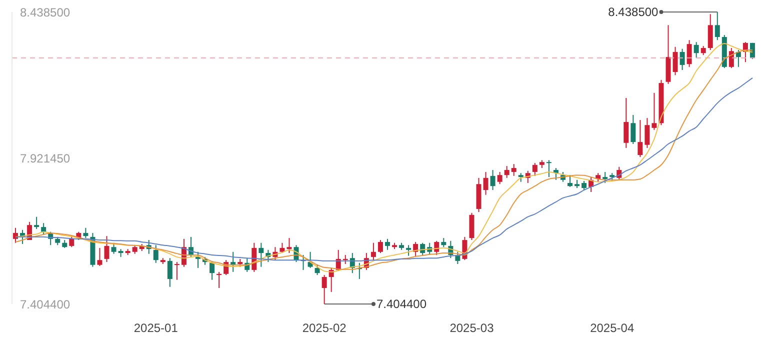 Image resolution: width=776 pixels, height=356 pixels. Describe the element at coordinates (156, 328) in the screenshot. I see `x-tick-label: 2025-01` at that location.